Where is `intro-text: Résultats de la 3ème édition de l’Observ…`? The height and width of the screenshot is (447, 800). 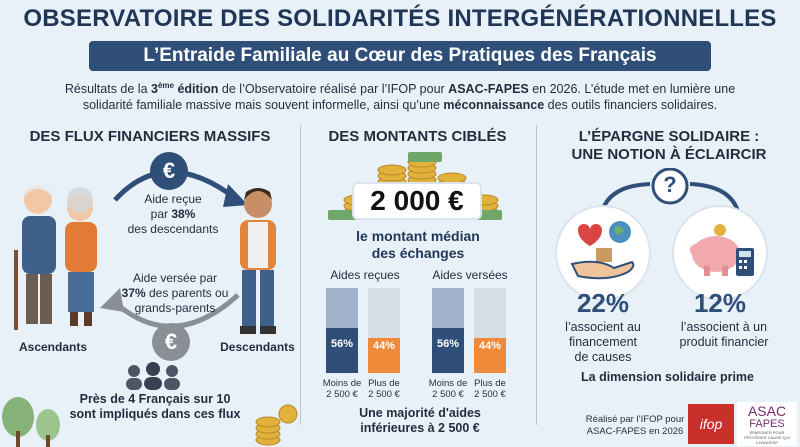 intro-text: Résultats de la 3ème édition de l’Observ… is located at coordinates (400, 97).